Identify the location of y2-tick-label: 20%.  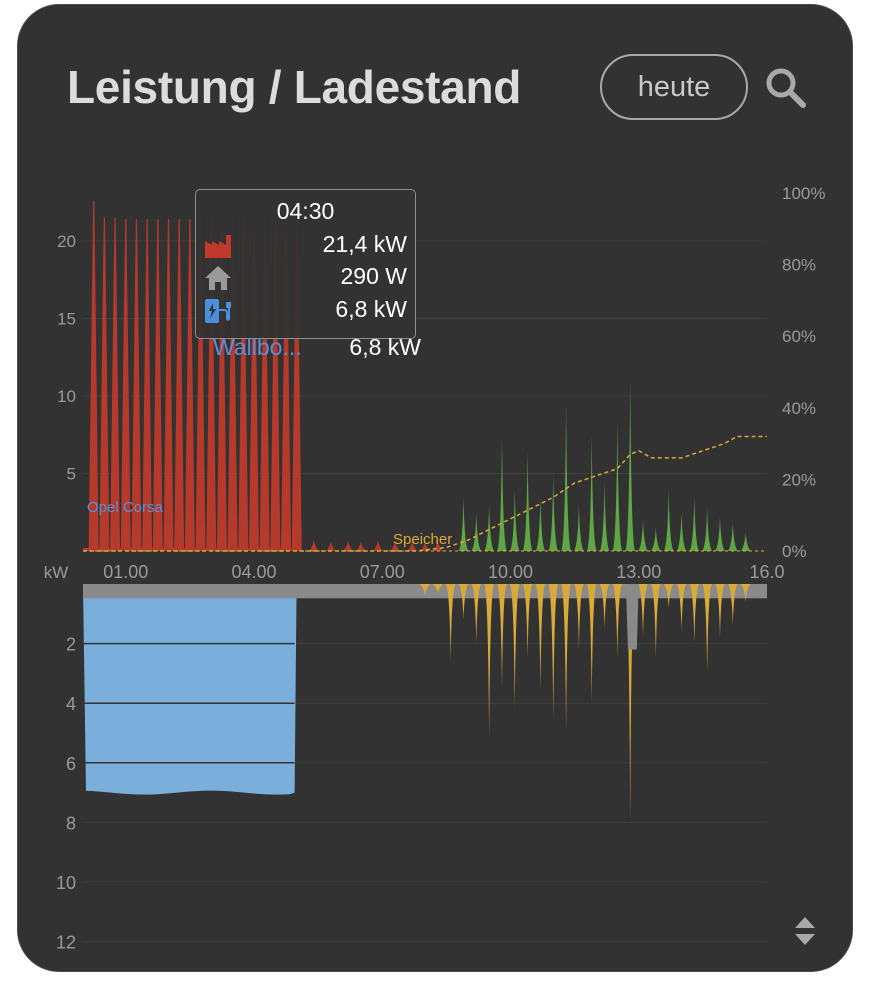
(799, 479).